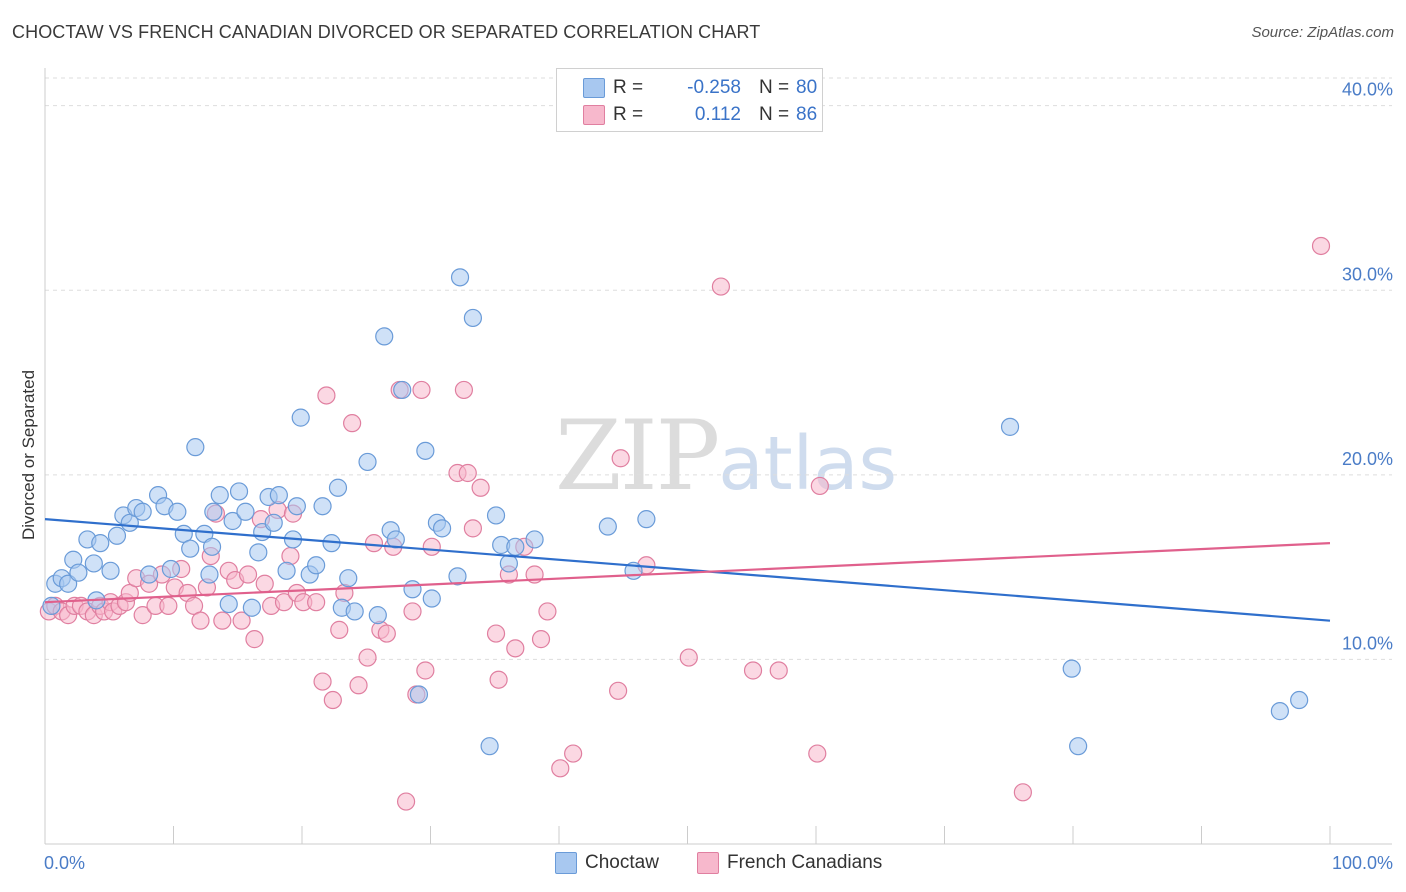  Describe the element at coordinates (566, 863) in the screenshot. I see `bottom-legend-swatch-choctaw` at that location.